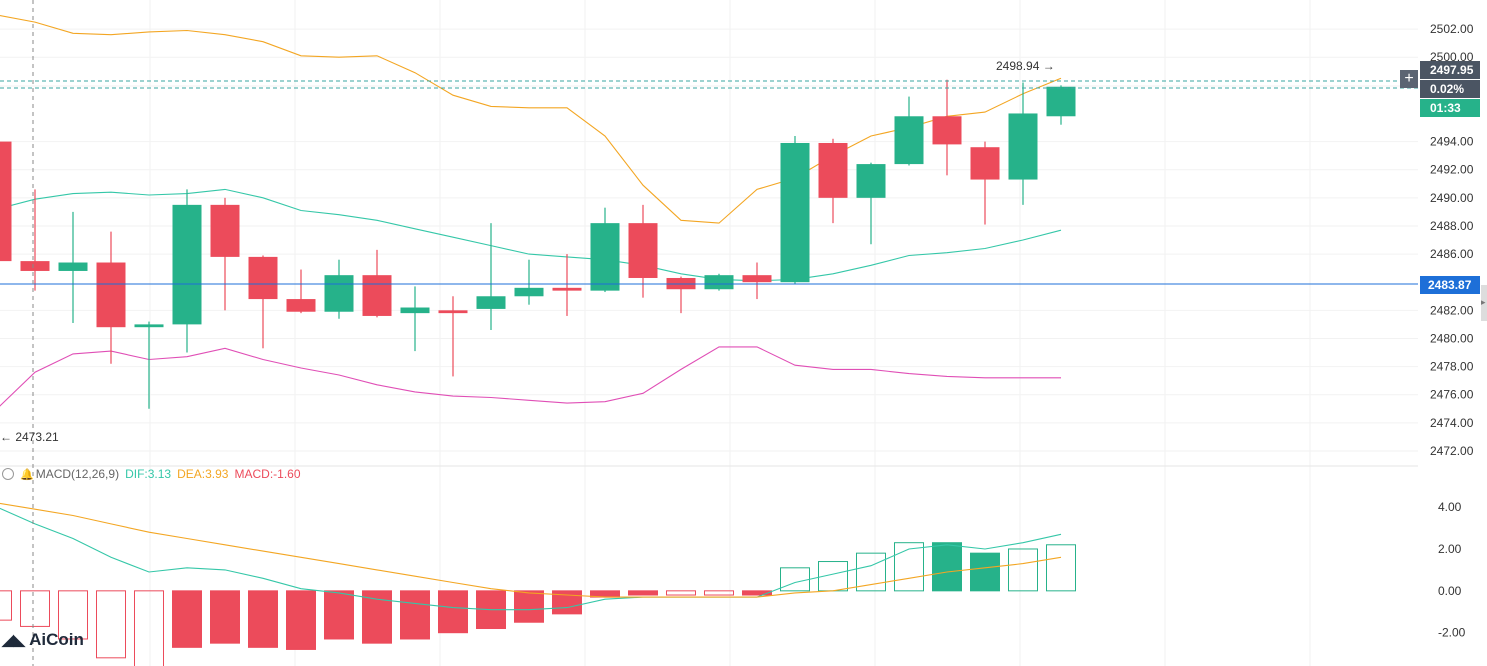  What do you see at coordinates (1450, 549) in the screenshot?
I see `macd-tick-label: 2.00` at bounding box center [1450, 549].